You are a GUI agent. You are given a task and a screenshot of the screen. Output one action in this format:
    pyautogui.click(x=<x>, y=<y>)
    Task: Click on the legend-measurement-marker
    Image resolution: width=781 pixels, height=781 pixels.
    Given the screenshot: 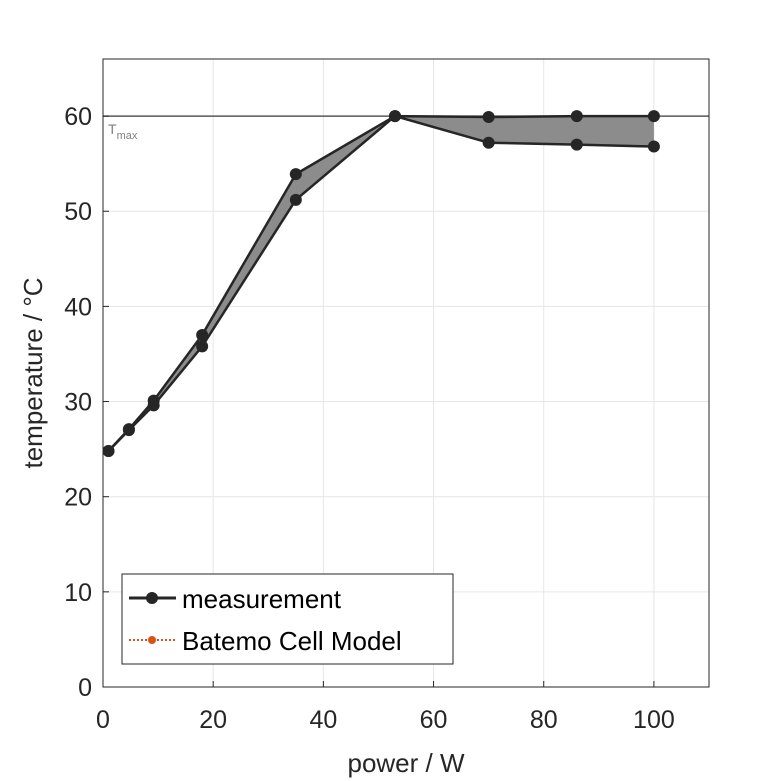 What is the action you would take?
    pyautogui.click(x=152, y=598)
    